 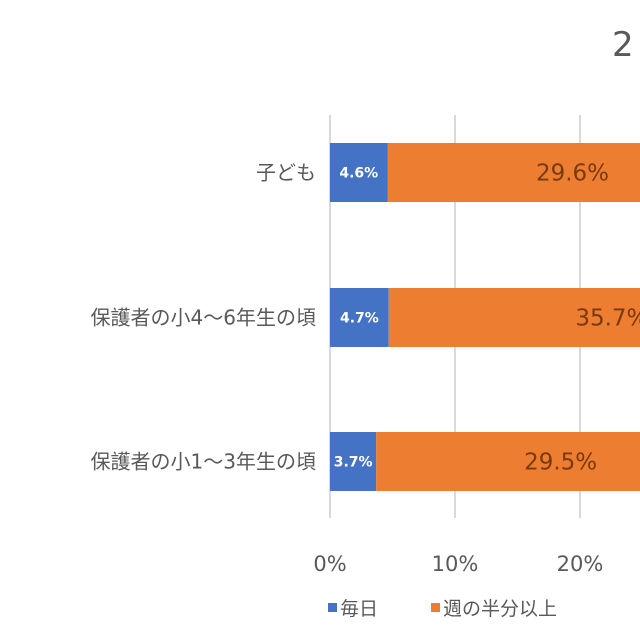 I want to click on legend-label-daily: 毎日, so click(x=359, y=609).